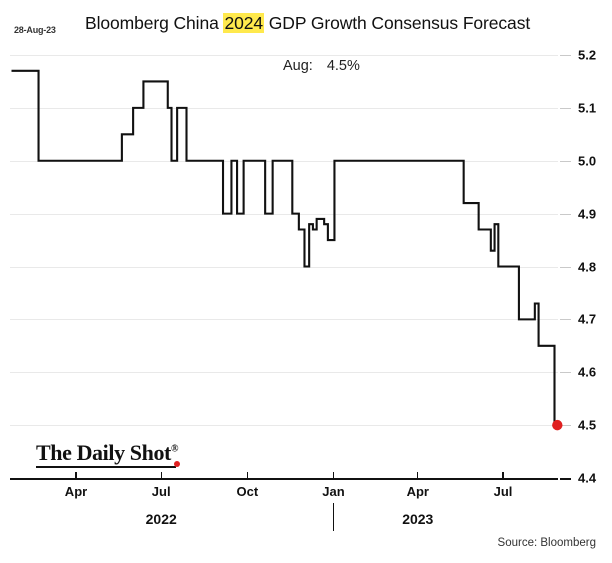 The height and width of the screenshot is (563, 612). Describe the element at coordinates (557, 425) in the screenshot. I see `last-point-marker` at that location.